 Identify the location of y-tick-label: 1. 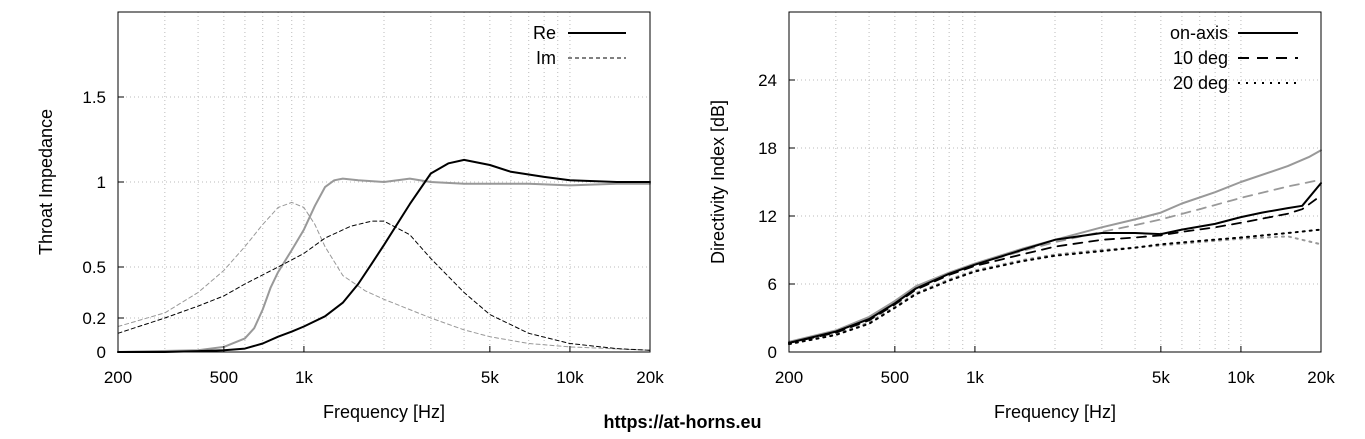
(101, 182).